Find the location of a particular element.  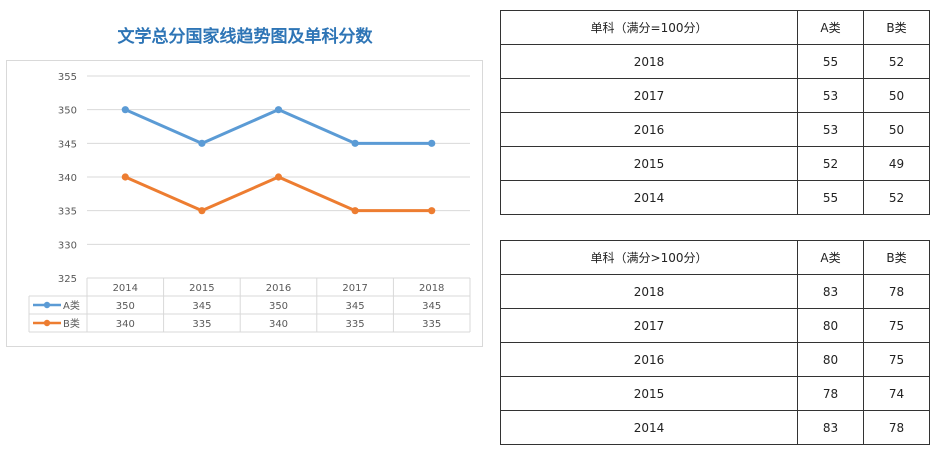

x-category-label: 2018 is located at coordinates (431, 288).